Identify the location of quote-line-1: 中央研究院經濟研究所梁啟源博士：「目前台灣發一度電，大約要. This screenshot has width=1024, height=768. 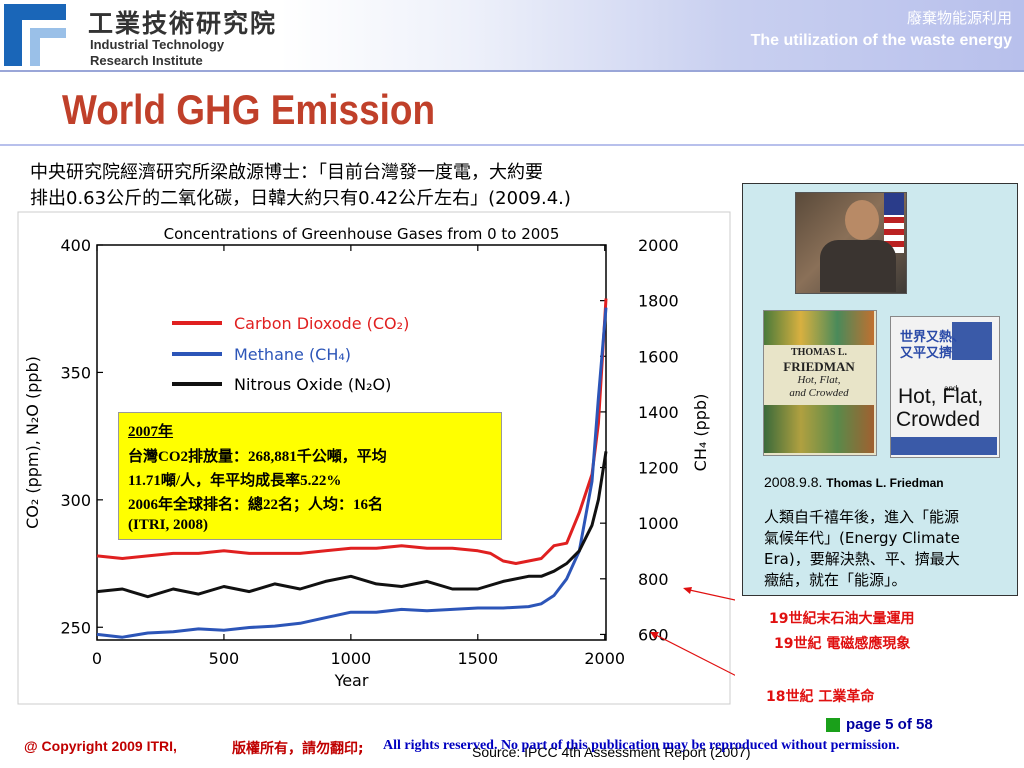
(286, 172).